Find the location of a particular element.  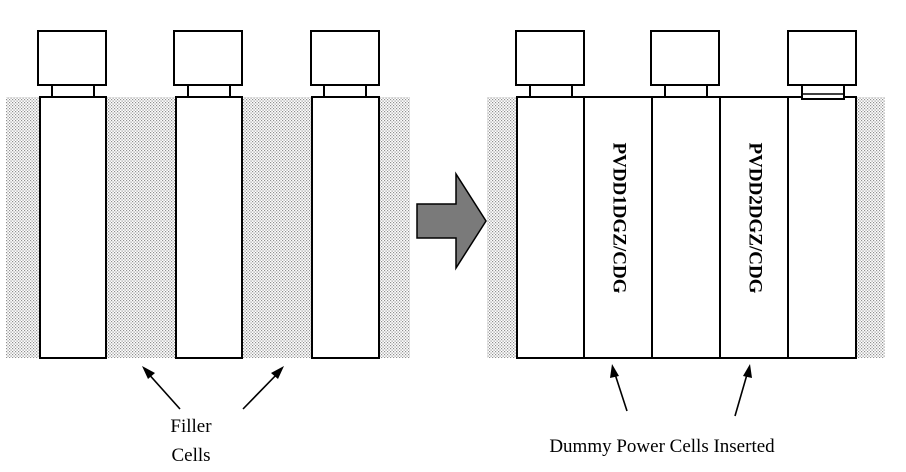

dummy-power-cell-1-label: PVDD1DGZ/CDG is located at coordinates (619, 218).